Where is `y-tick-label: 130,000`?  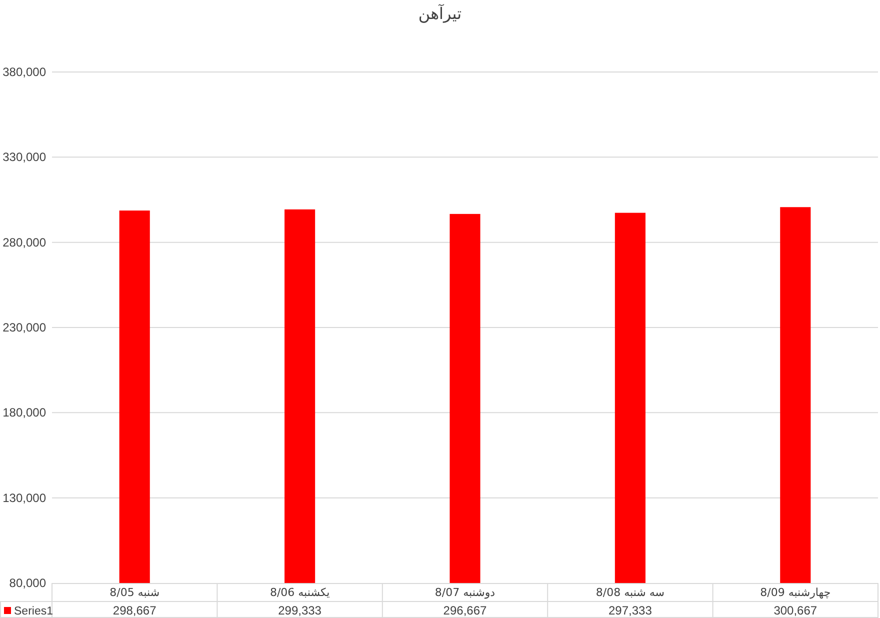 y-tick-label: 130,000 is located at coordinates (24, 497).